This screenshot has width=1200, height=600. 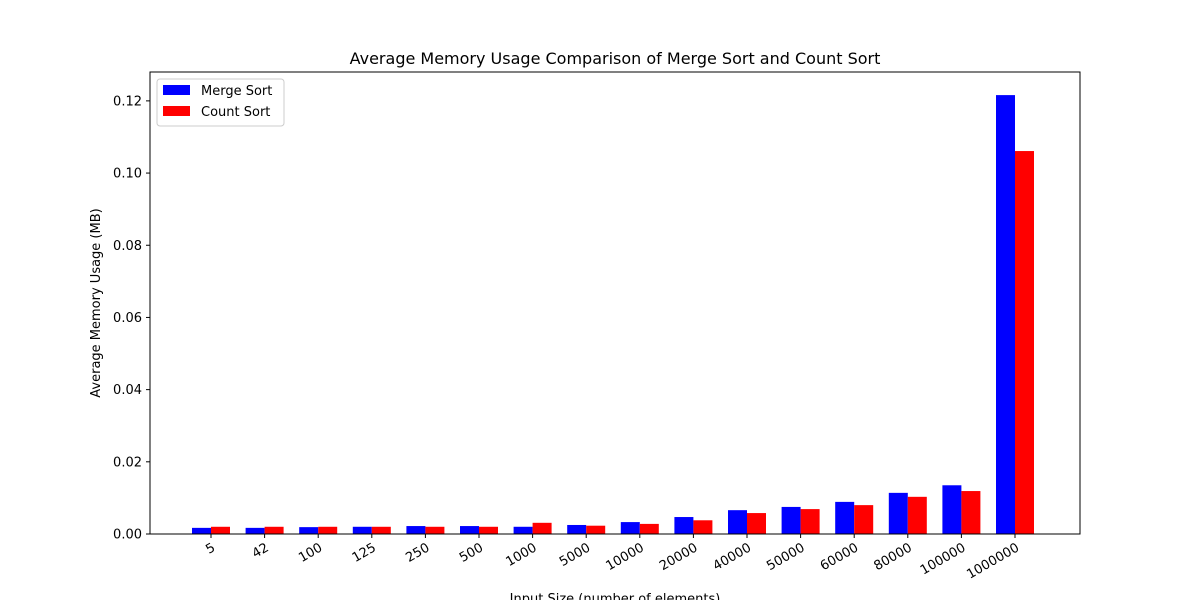 I want to click on x-tick-label: 5000, so click(x=575, y=555).